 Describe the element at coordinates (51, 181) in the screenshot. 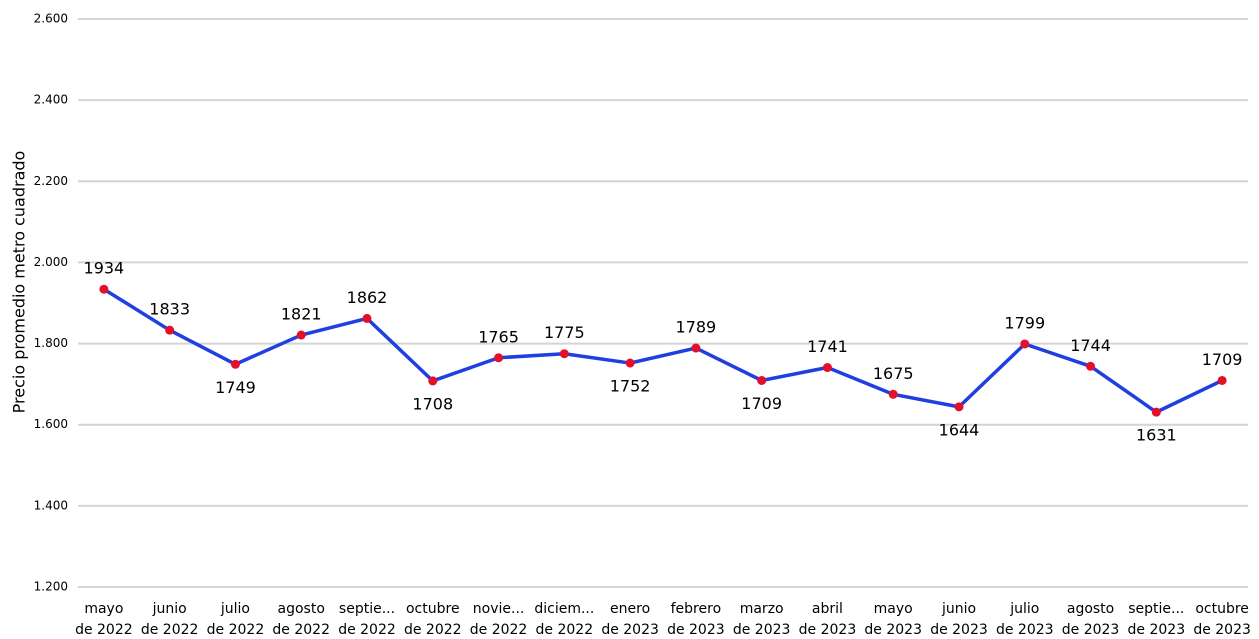

I see `y-tick-label: 2.200` at that location.